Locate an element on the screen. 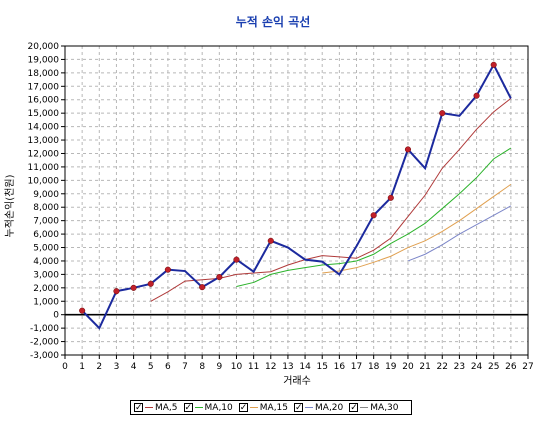 This screenshot has height=434, width=545. x-tick-label: 26 is located at coordinates (511, 367).